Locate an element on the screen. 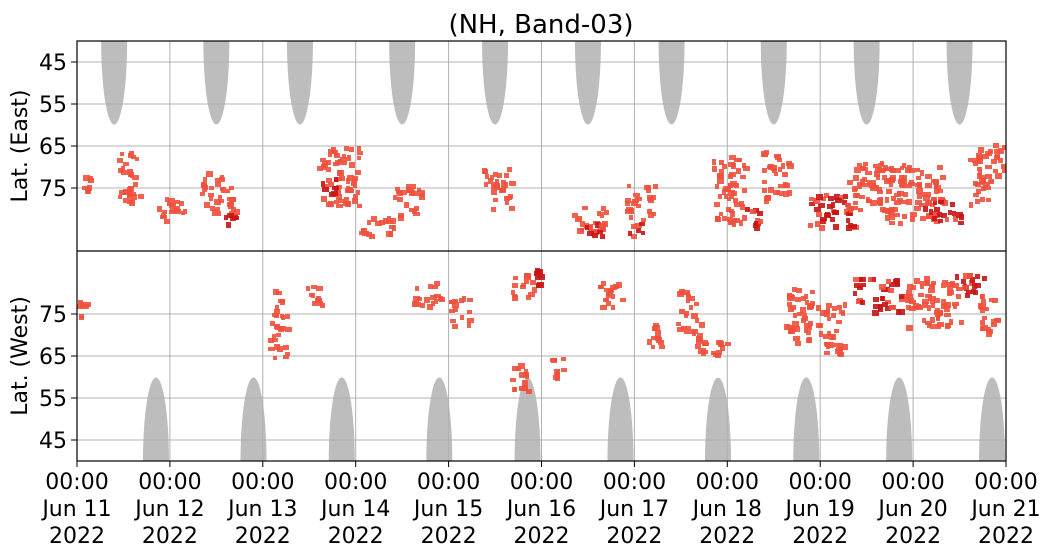  y-tick-label-west: 45 is located at coordinates (53, 441).